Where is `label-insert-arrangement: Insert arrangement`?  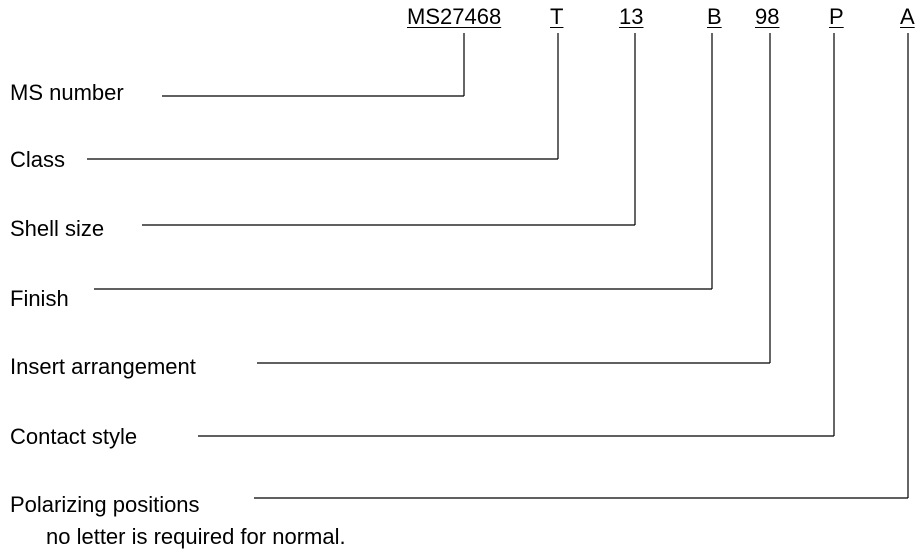 label-insert-arrangement: Insert arrangement is located at coordinates (103, 366).